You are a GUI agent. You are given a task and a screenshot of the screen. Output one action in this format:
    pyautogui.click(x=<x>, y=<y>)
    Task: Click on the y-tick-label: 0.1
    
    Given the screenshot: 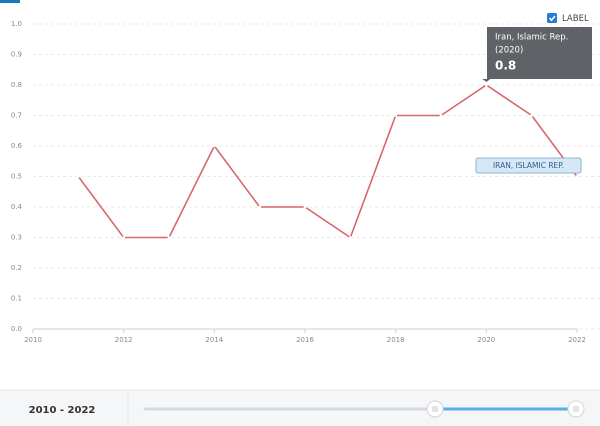 What is the action you would take?
    pyautogui.click(x=16, y=299)
    